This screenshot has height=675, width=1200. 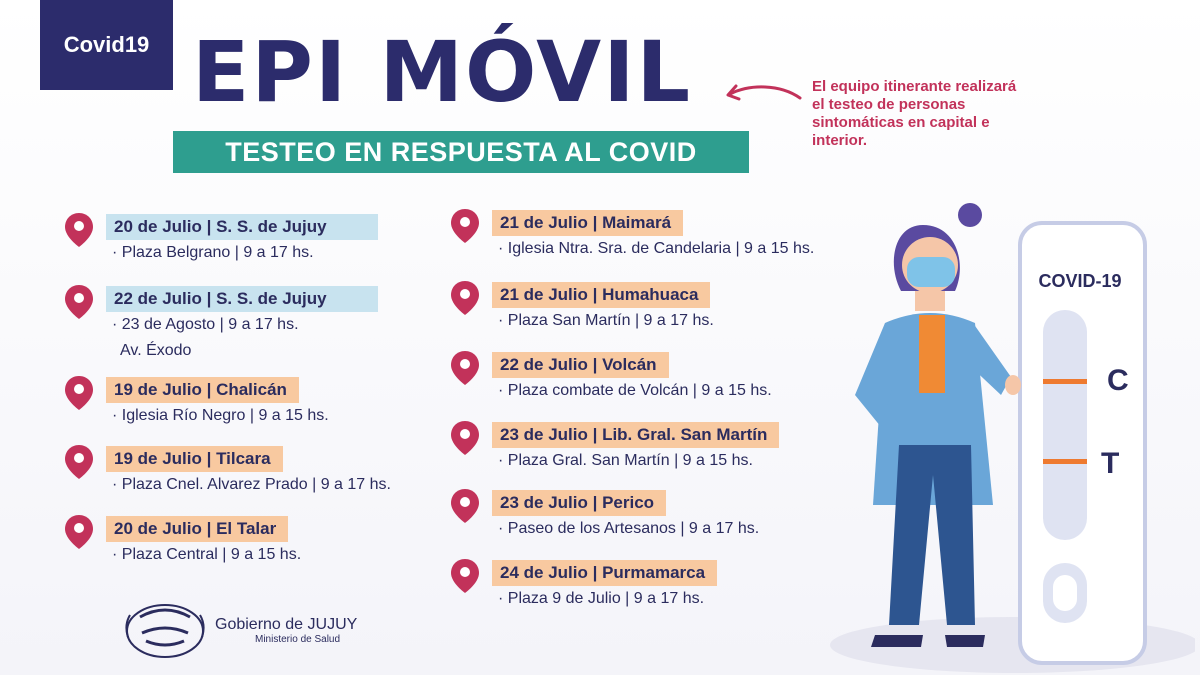 What do you see at coordinates (1082, 443) in the screenshot?
I see `test-card-icon` at bounding box center [1082, 443].